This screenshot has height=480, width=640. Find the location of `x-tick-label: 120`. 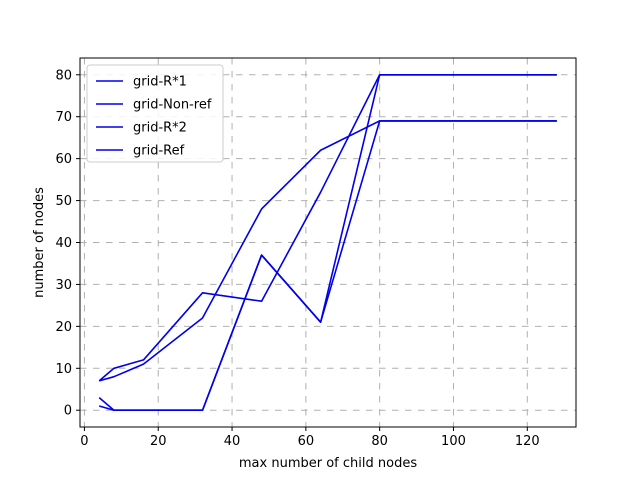

x-tick-label: 120 is located at coordinates (527, 441).